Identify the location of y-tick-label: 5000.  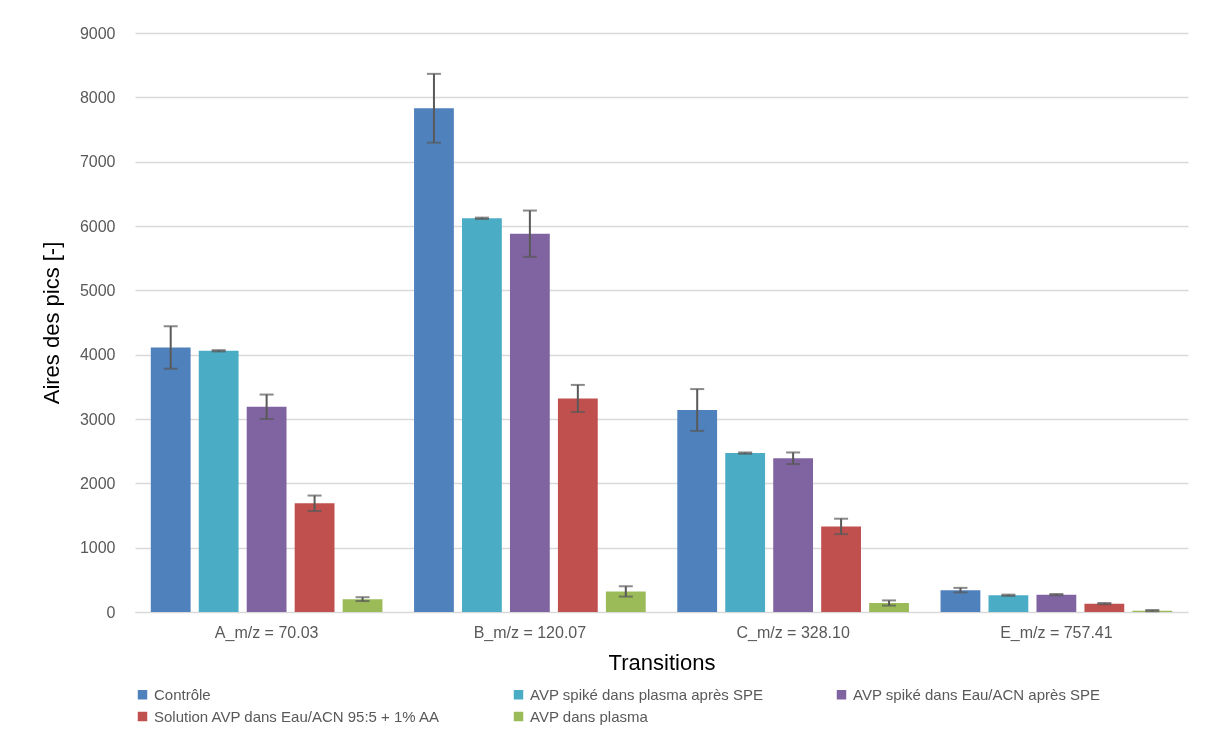
(97, 290).